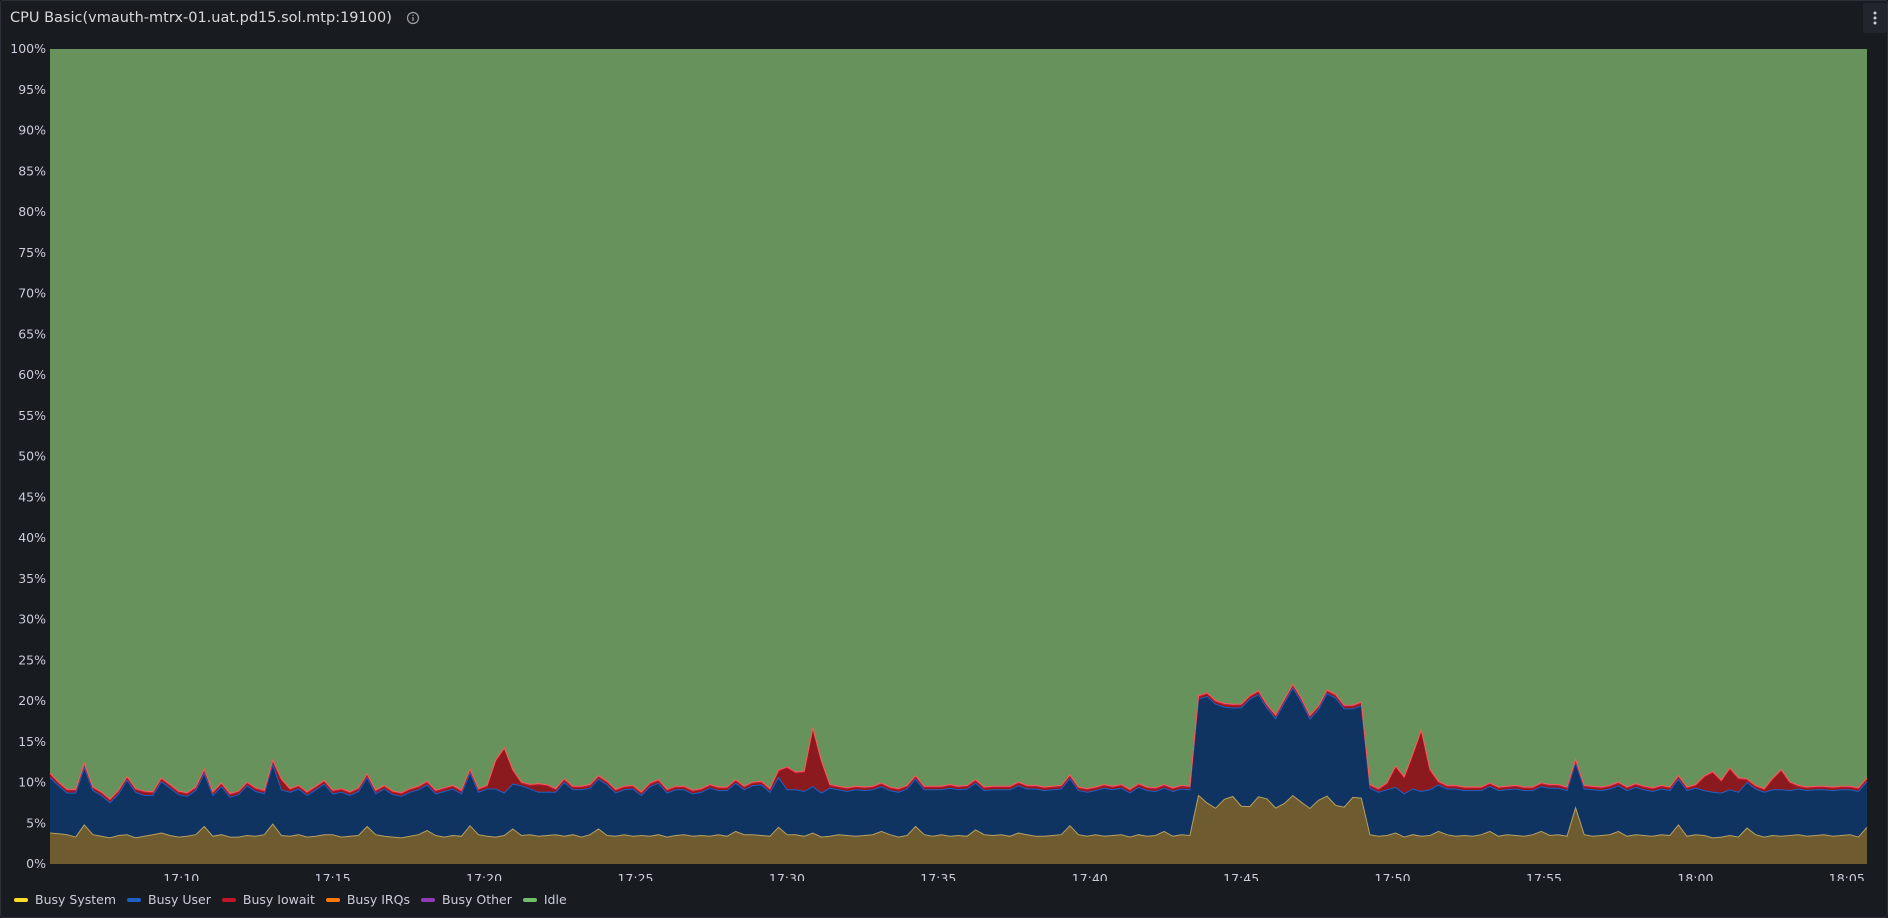 The image size is (1888, 918). What do you see at coordinates (36, 822) in the screenshot?
I see `y-tick-label: 5%` at bounding box center [36, 822].